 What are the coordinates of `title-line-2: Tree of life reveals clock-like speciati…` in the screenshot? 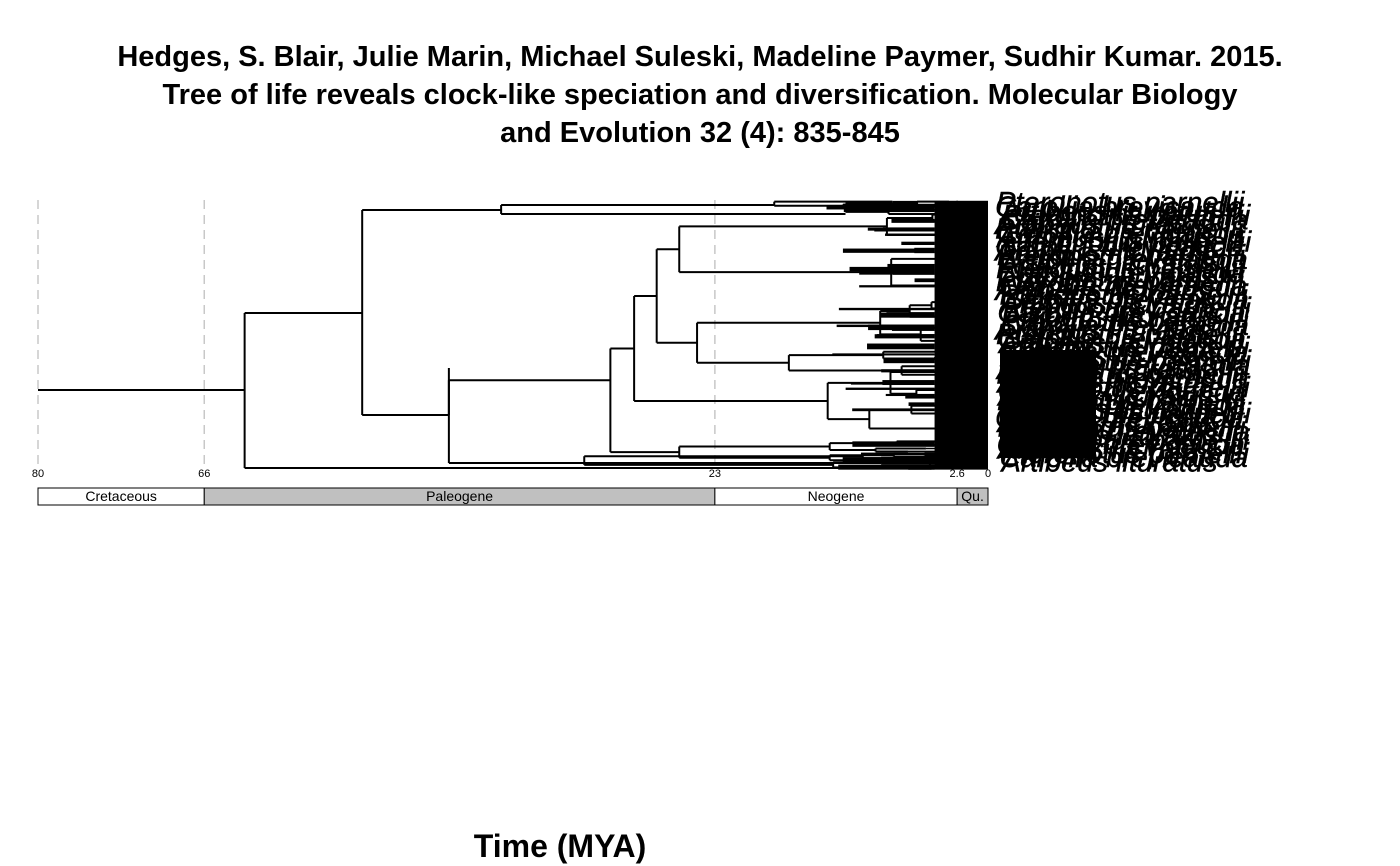 It's located at (700, 95).